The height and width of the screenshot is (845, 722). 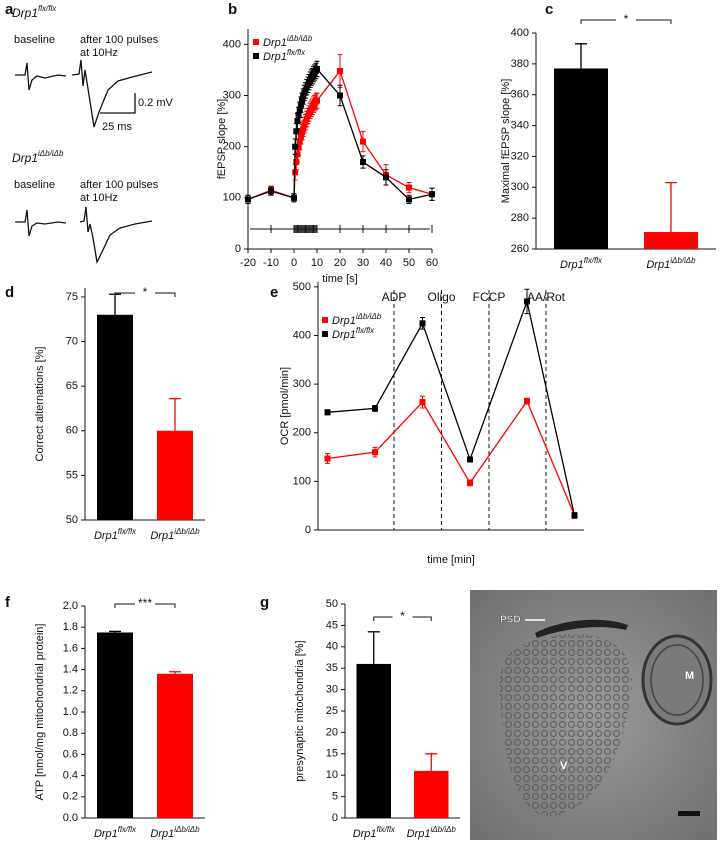 I want to click on significance: ***, so click(x=145, y=603).